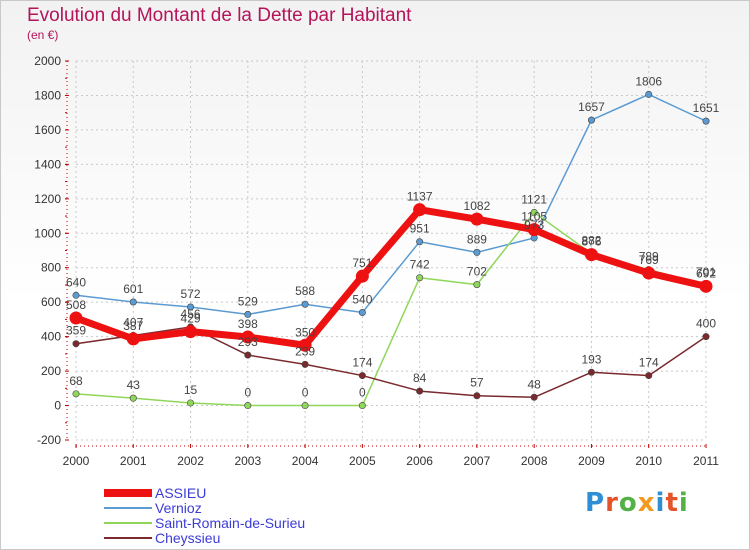 The width and height of the screenshot is (750, 550). Describe the element at coordinates (534, 217) in the screenshot. I see `data-label-3: 1105` at that location.